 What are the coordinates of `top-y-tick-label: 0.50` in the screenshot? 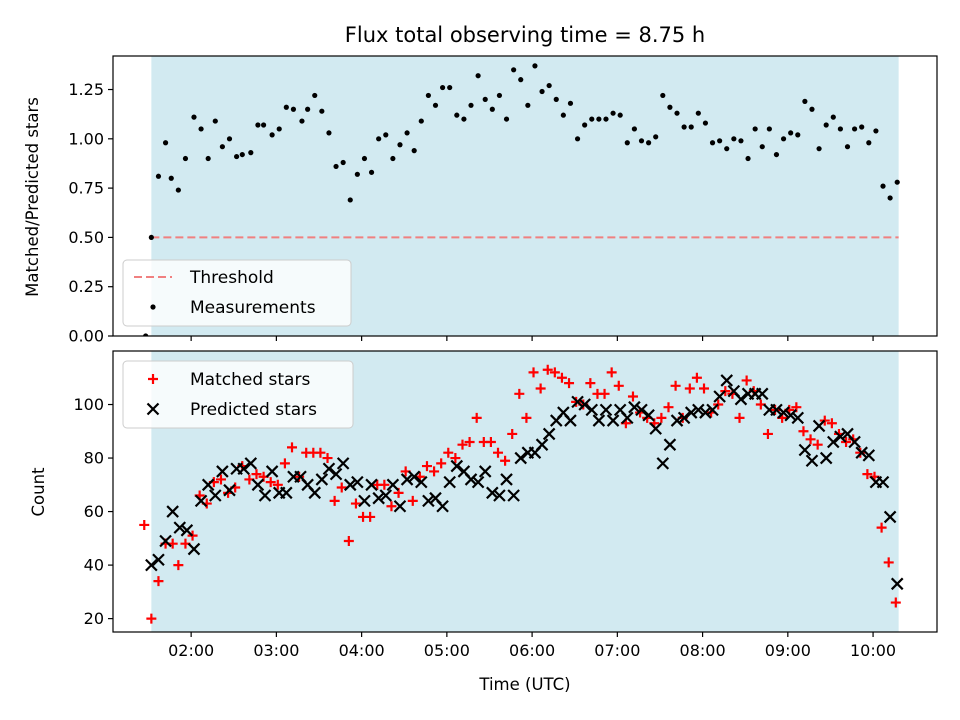 It's located at (86, 237).